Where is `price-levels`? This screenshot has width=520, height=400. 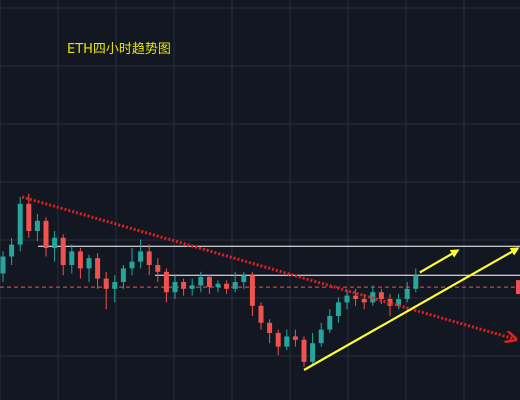
price-levels is located at coordinates (260, 270).